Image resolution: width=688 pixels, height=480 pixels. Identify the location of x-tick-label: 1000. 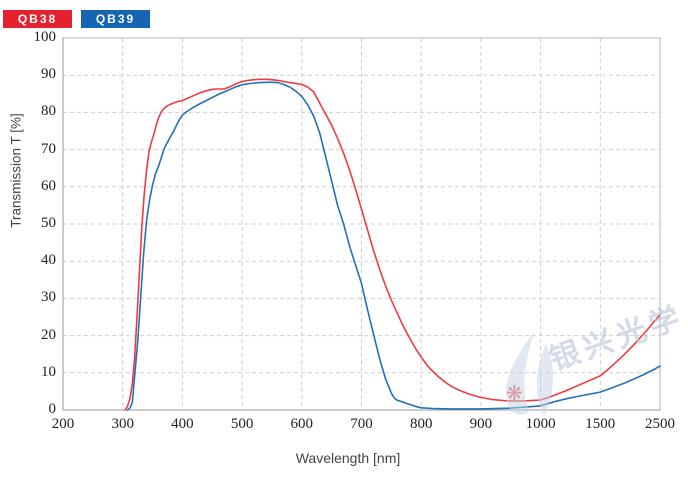
(540, 424).